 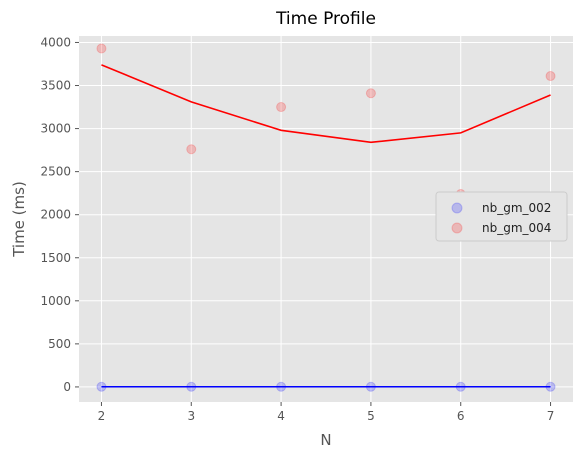 I want to click on legend: nb_gm_002 nb_gm_004, so click(x=501, y=216).